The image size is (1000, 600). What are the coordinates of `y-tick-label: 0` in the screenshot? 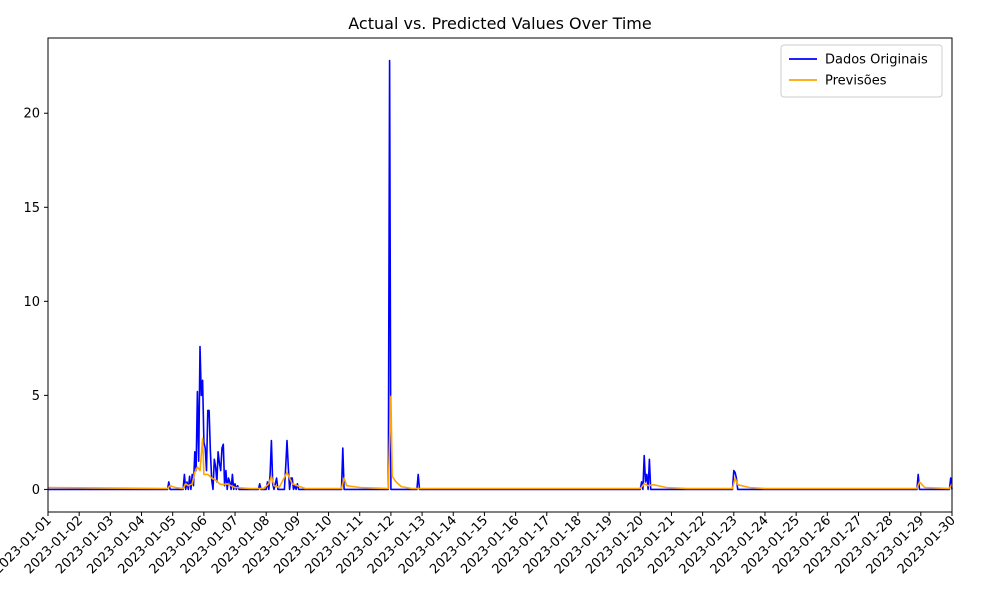 It's located at (36, 490).